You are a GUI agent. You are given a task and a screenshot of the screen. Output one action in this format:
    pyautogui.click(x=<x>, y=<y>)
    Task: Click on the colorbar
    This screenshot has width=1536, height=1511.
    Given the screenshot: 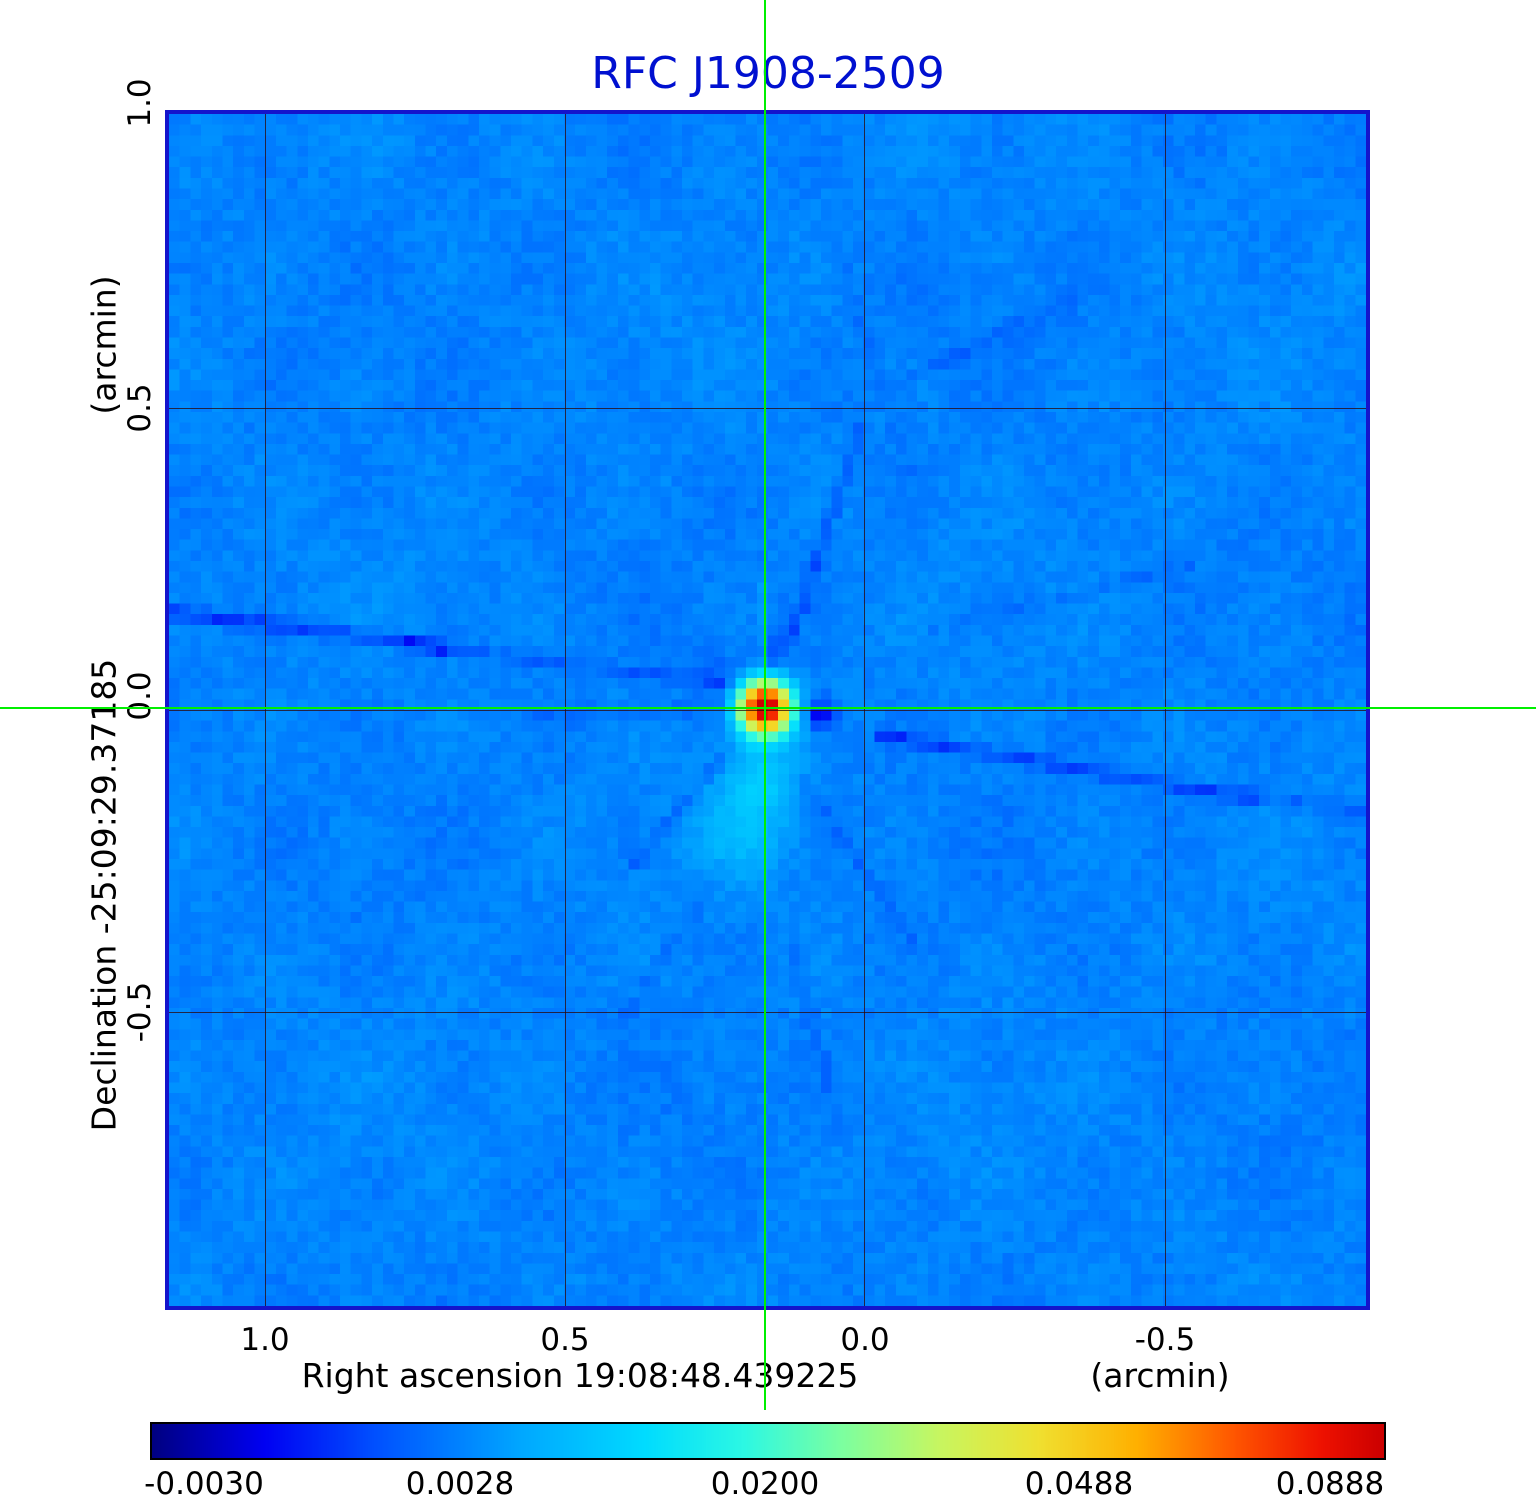 What is the action you would take?
    pyautogui.click(x=768, y=1441)
    